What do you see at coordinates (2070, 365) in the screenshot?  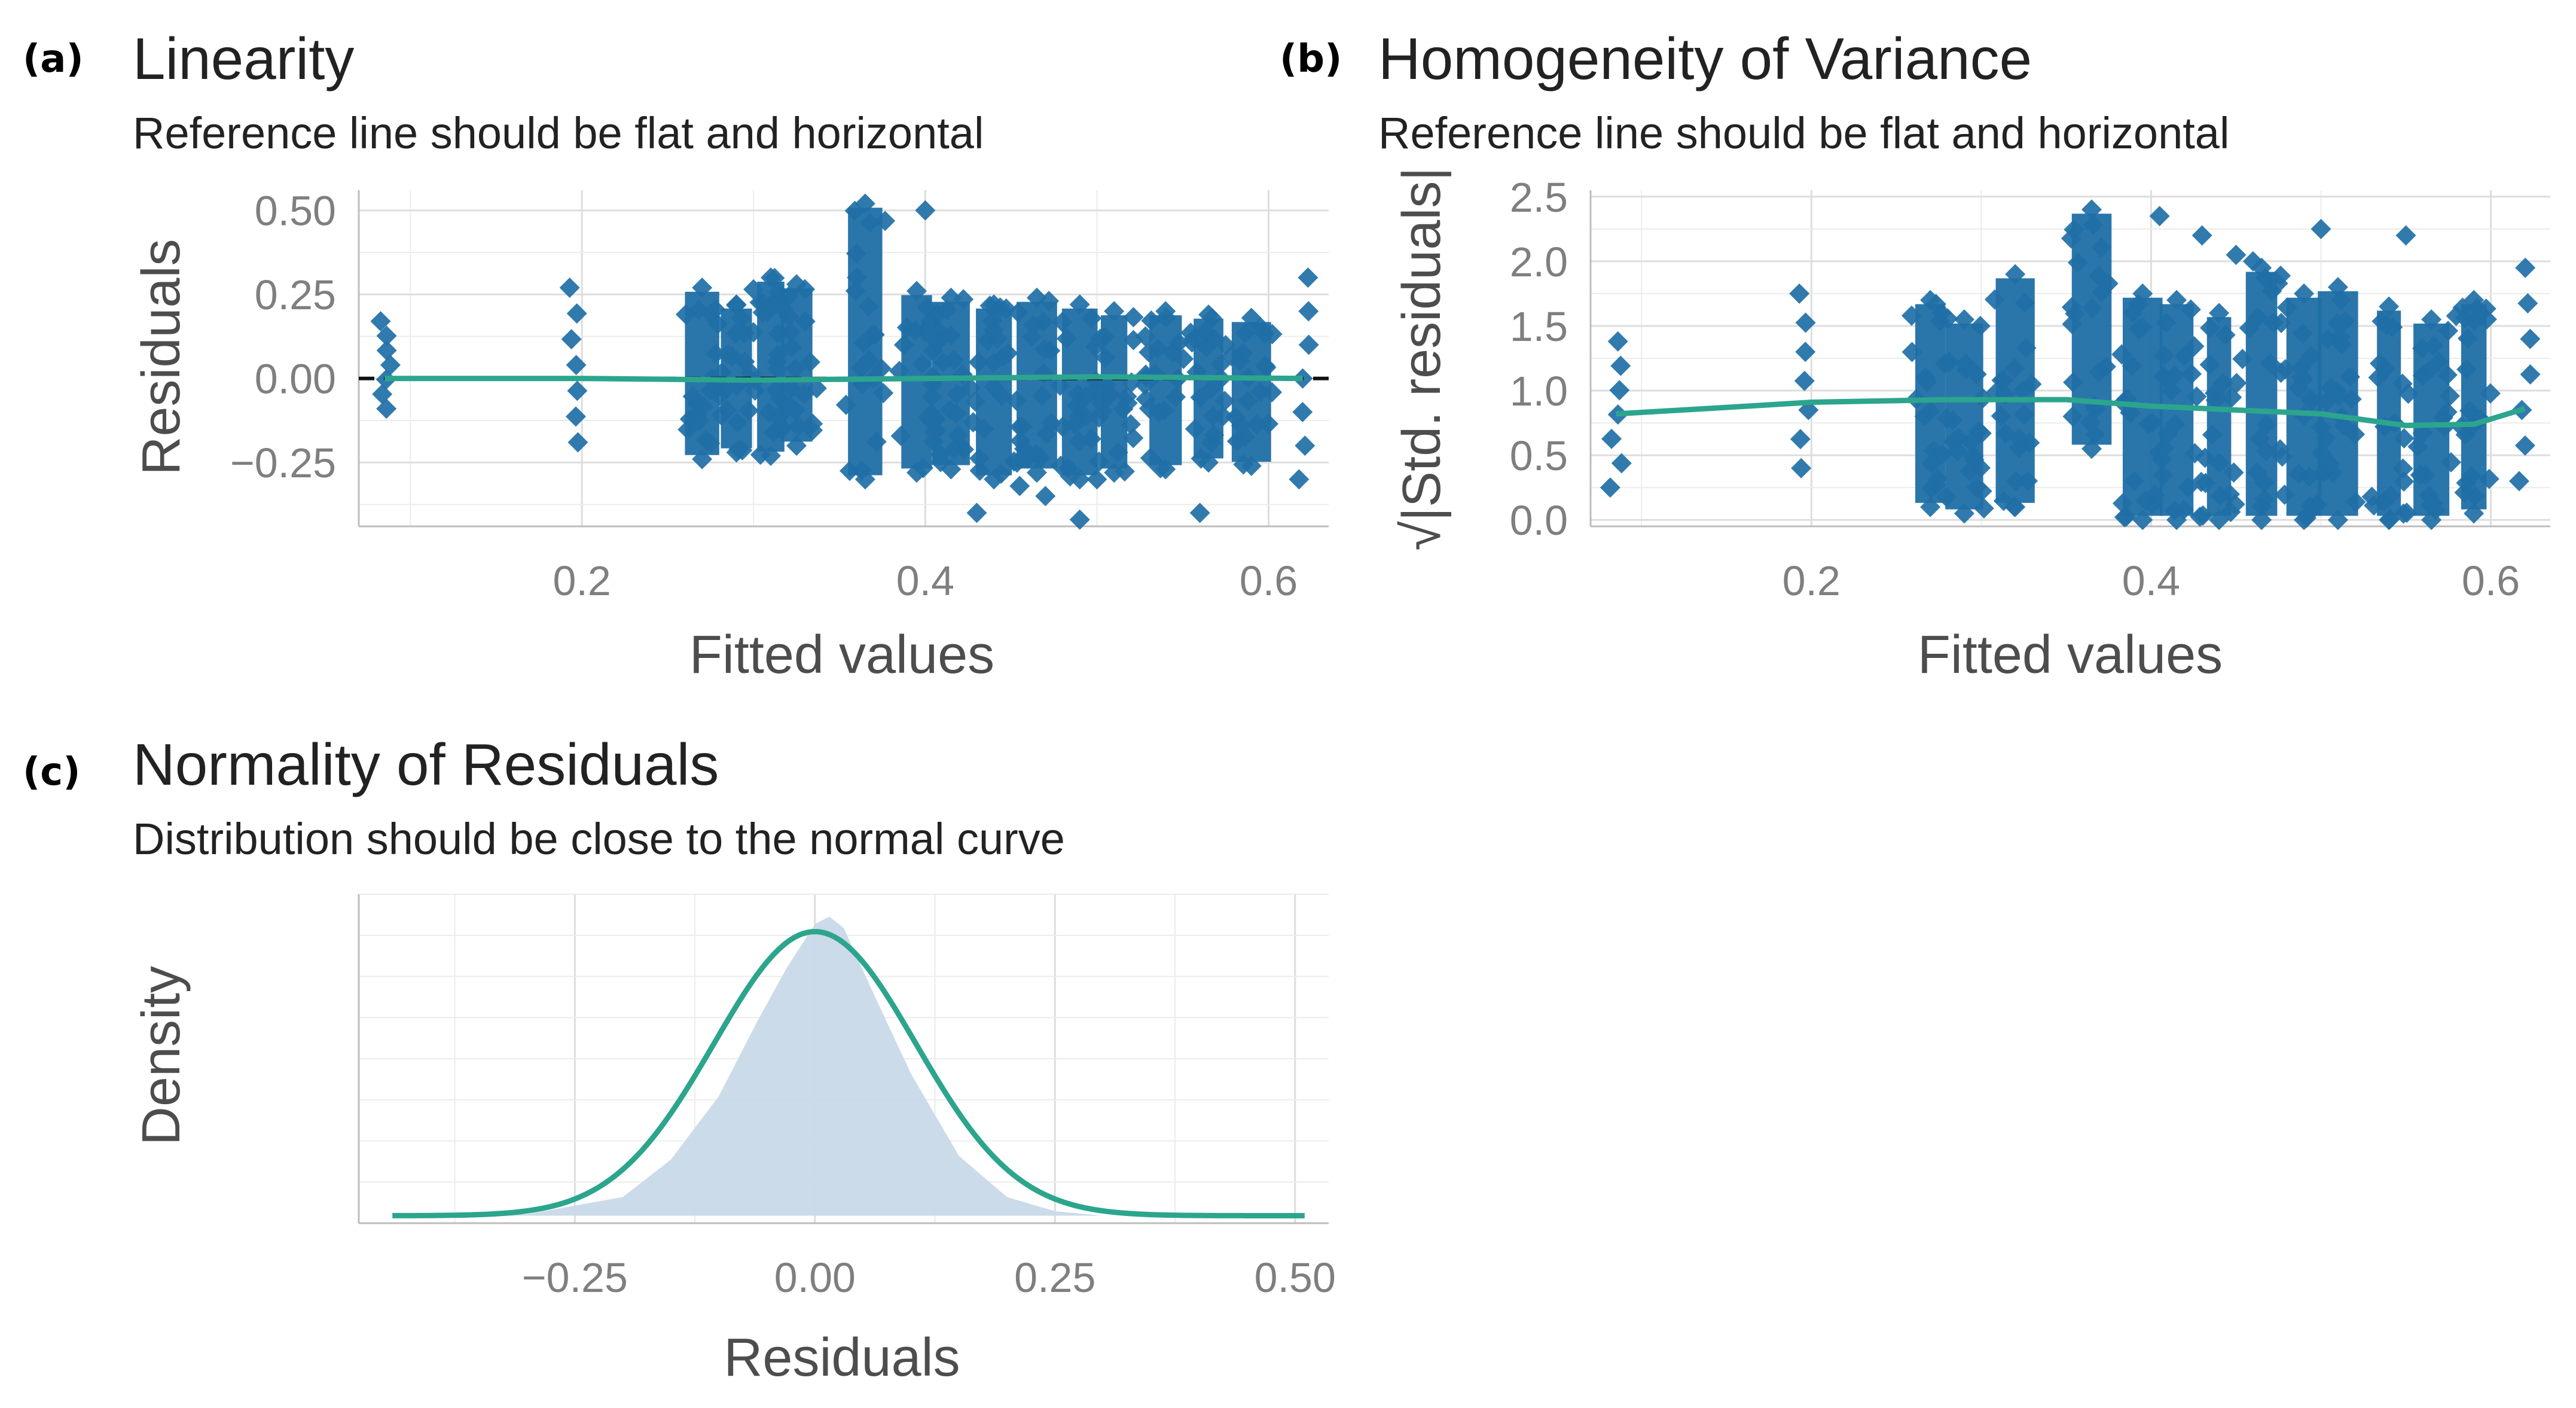 I see `points-b` at bounding box center [2070, 365].